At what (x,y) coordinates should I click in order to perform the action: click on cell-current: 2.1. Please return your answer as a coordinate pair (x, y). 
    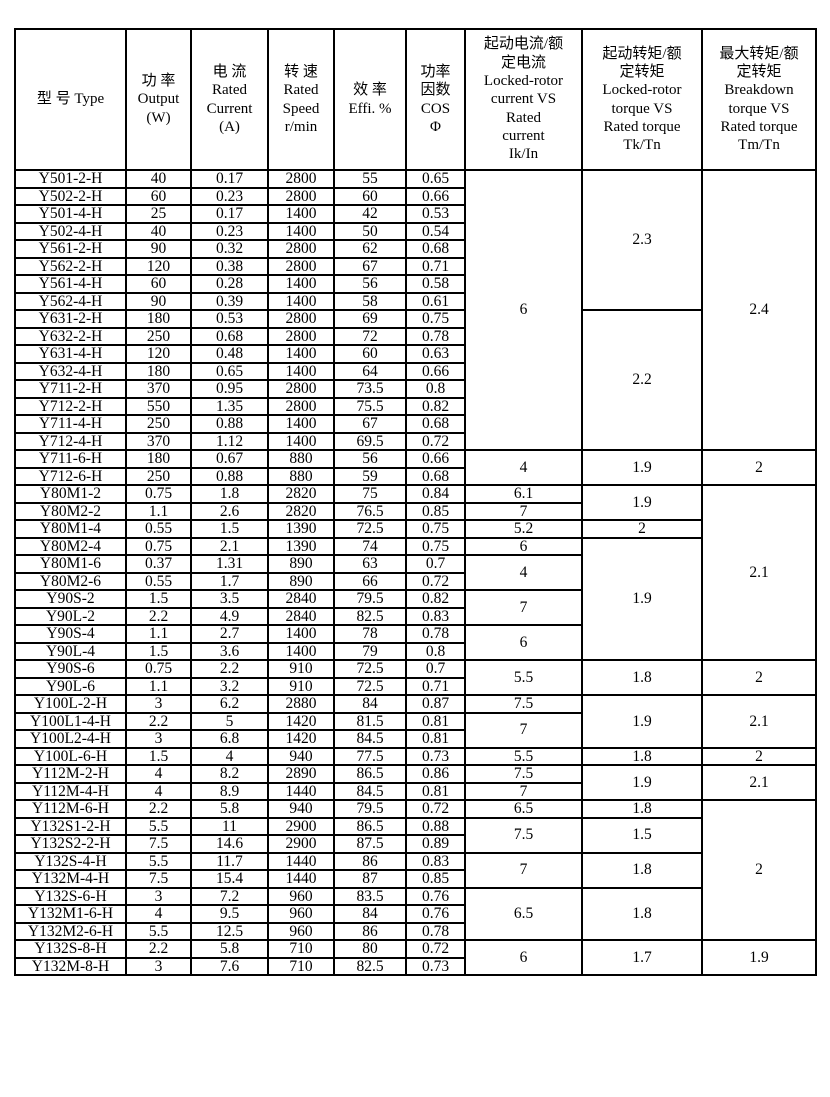
    Looking at the image, I should click on (229, 546).